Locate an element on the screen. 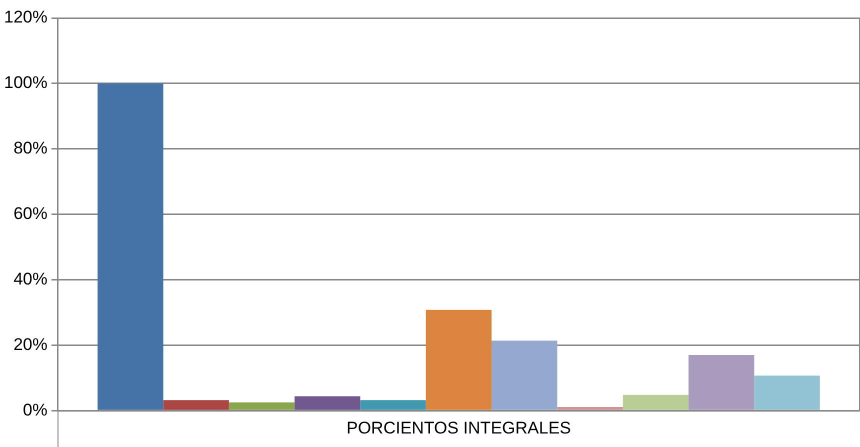  y-tick-label: 120% is located at coordinates (26, 17).